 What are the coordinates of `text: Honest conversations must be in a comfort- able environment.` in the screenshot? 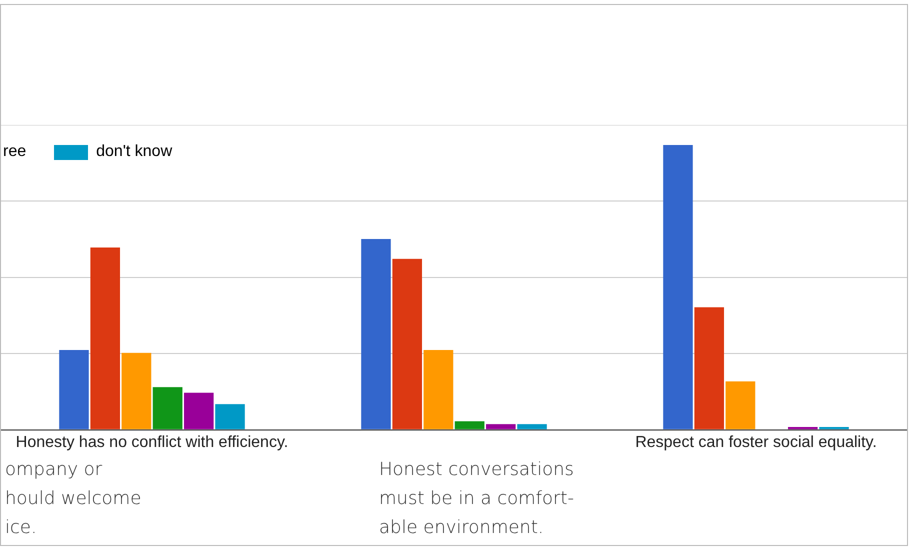 It's located at (476, 499).